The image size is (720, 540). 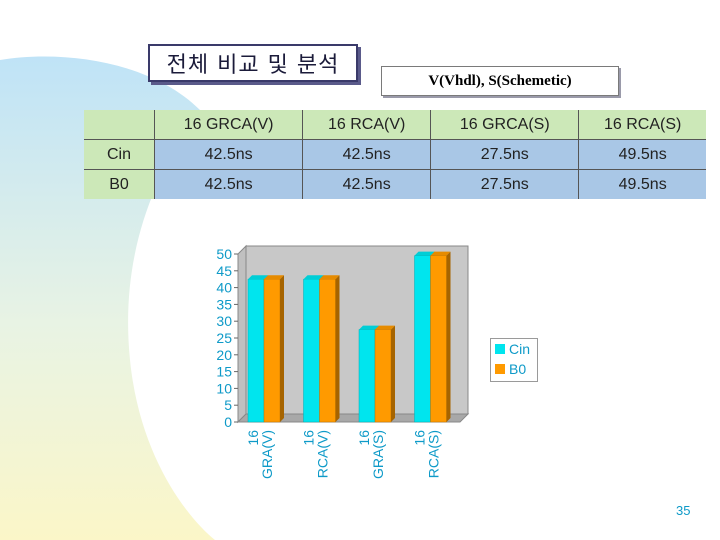 I want to click on x-tick-label: RCA(V), so click(x=323, y=454).